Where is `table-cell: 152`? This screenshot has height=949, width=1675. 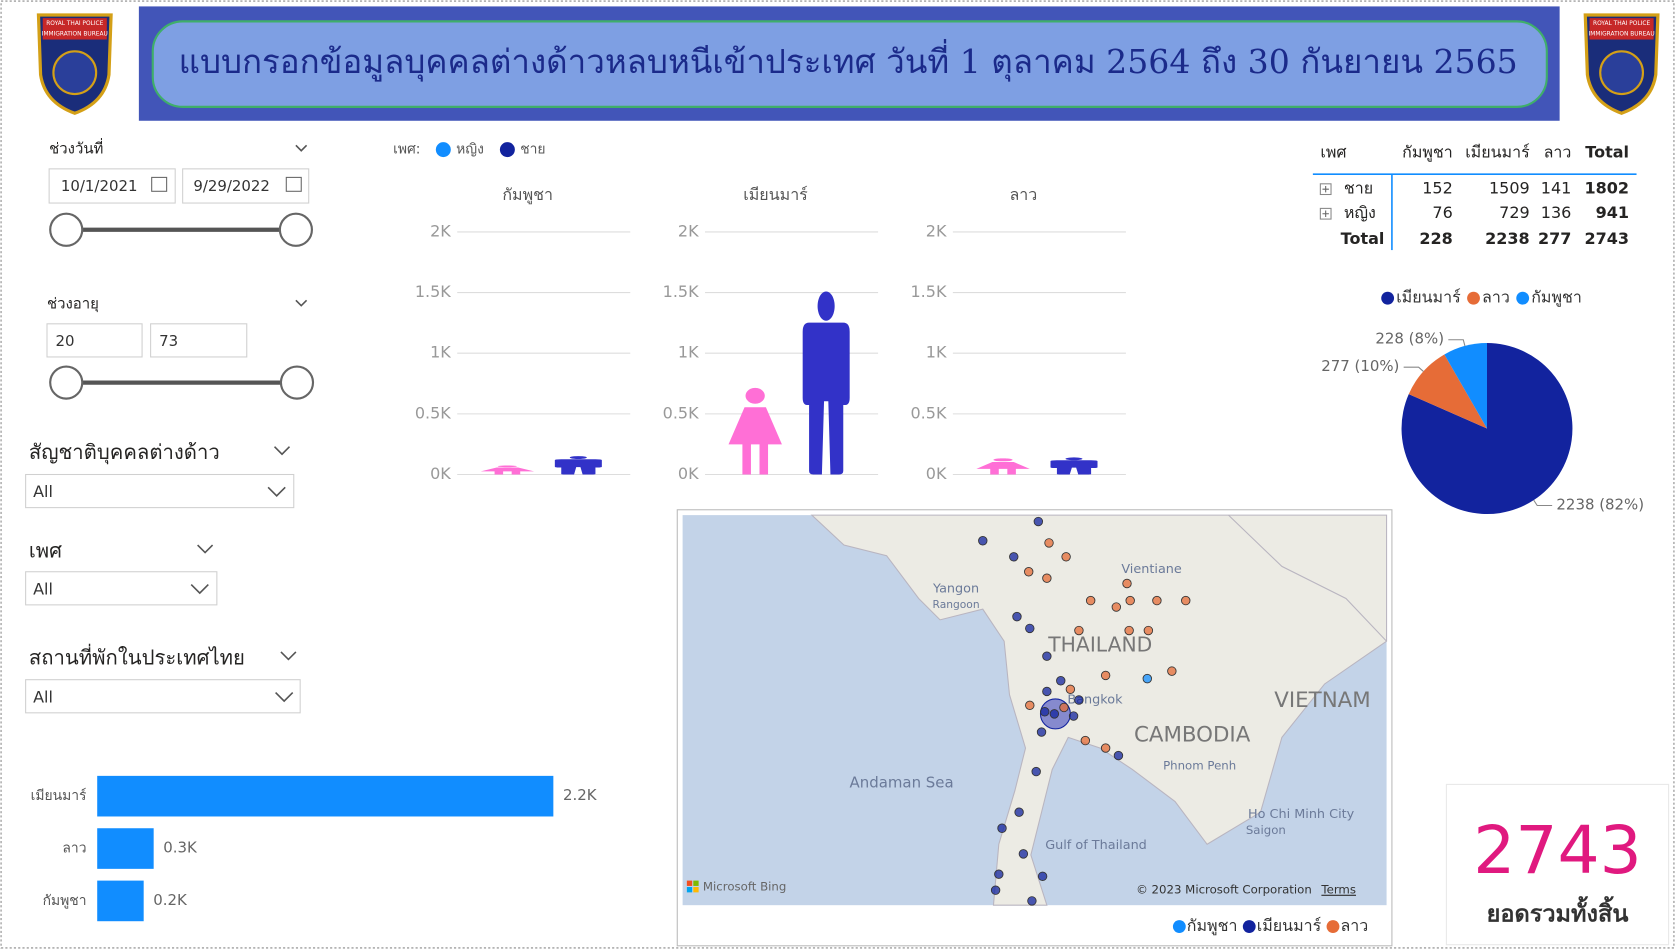
table-cell: 152 is located at coordinates (1437, 188).